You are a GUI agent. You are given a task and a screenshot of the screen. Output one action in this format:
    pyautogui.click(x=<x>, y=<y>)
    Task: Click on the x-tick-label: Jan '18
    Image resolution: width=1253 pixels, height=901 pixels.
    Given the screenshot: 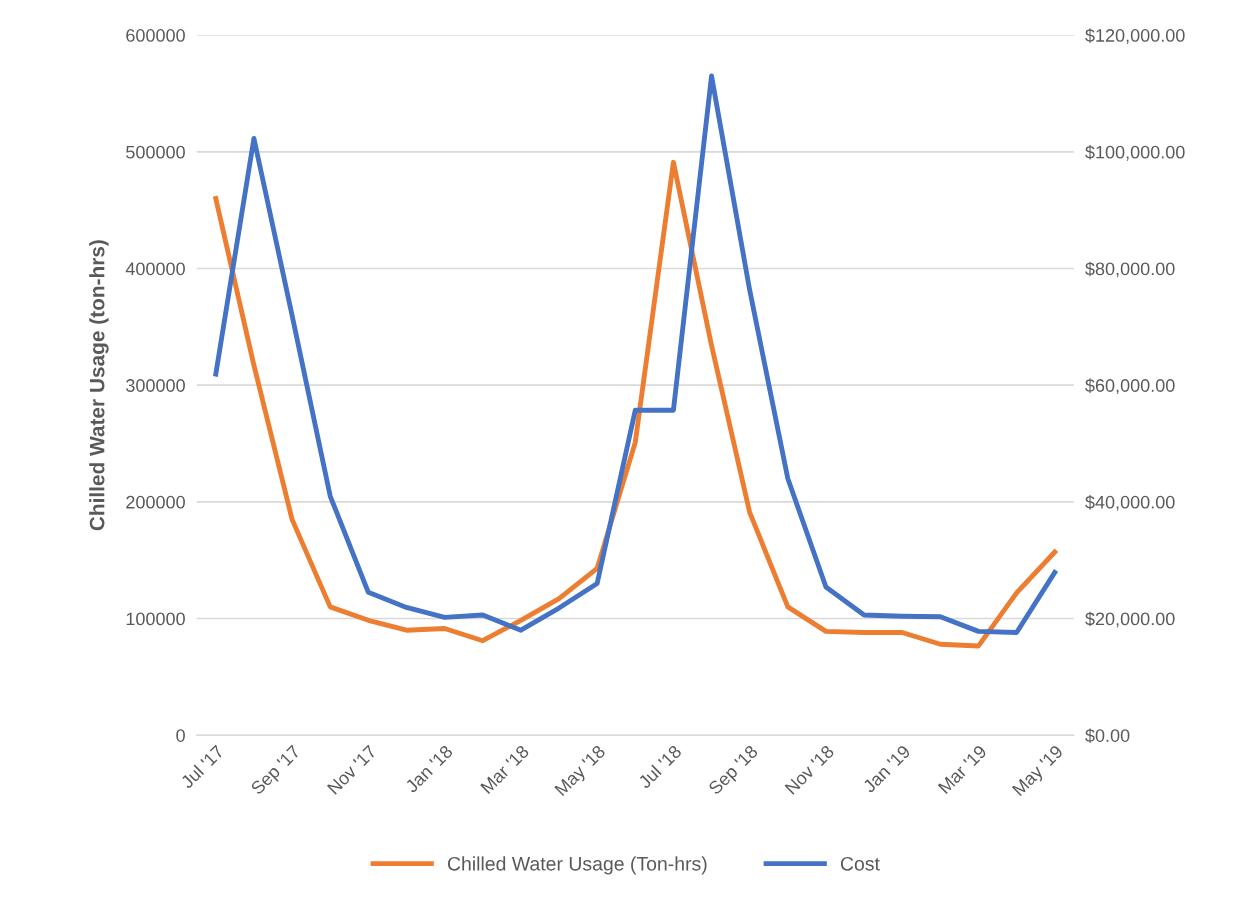 What is the action you would take?
    pyautogui.click(x=429, y=769)
    